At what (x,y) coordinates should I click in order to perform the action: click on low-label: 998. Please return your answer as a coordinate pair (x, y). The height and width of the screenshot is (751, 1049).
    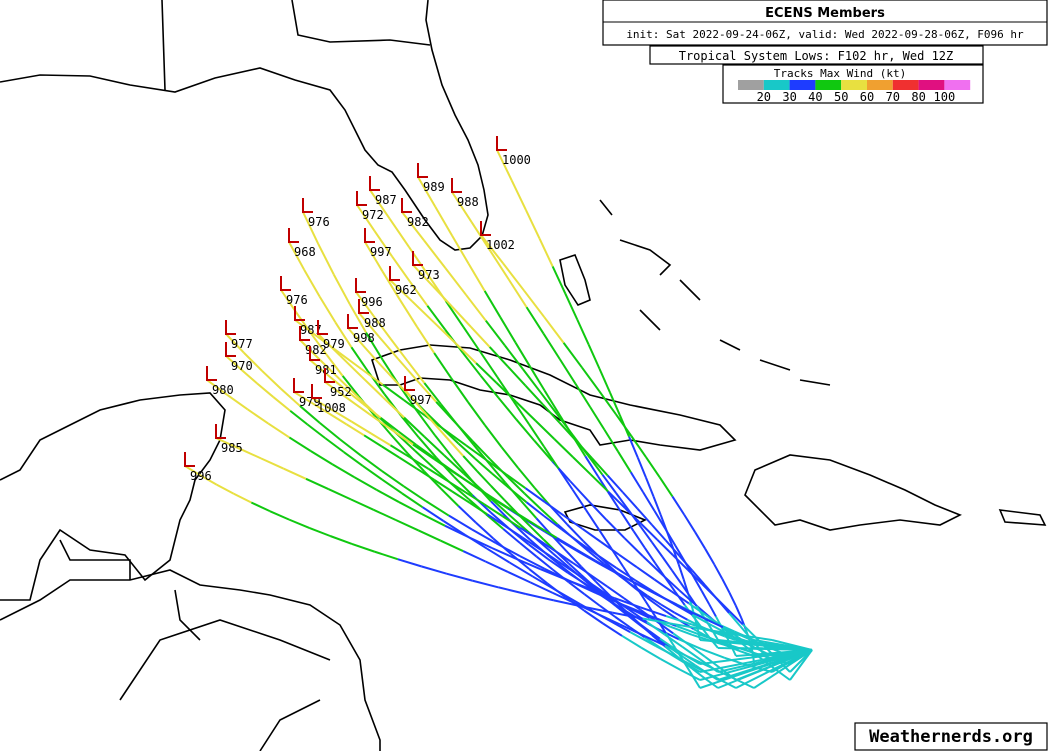
    Looking at the image, I should click on (364, 338).